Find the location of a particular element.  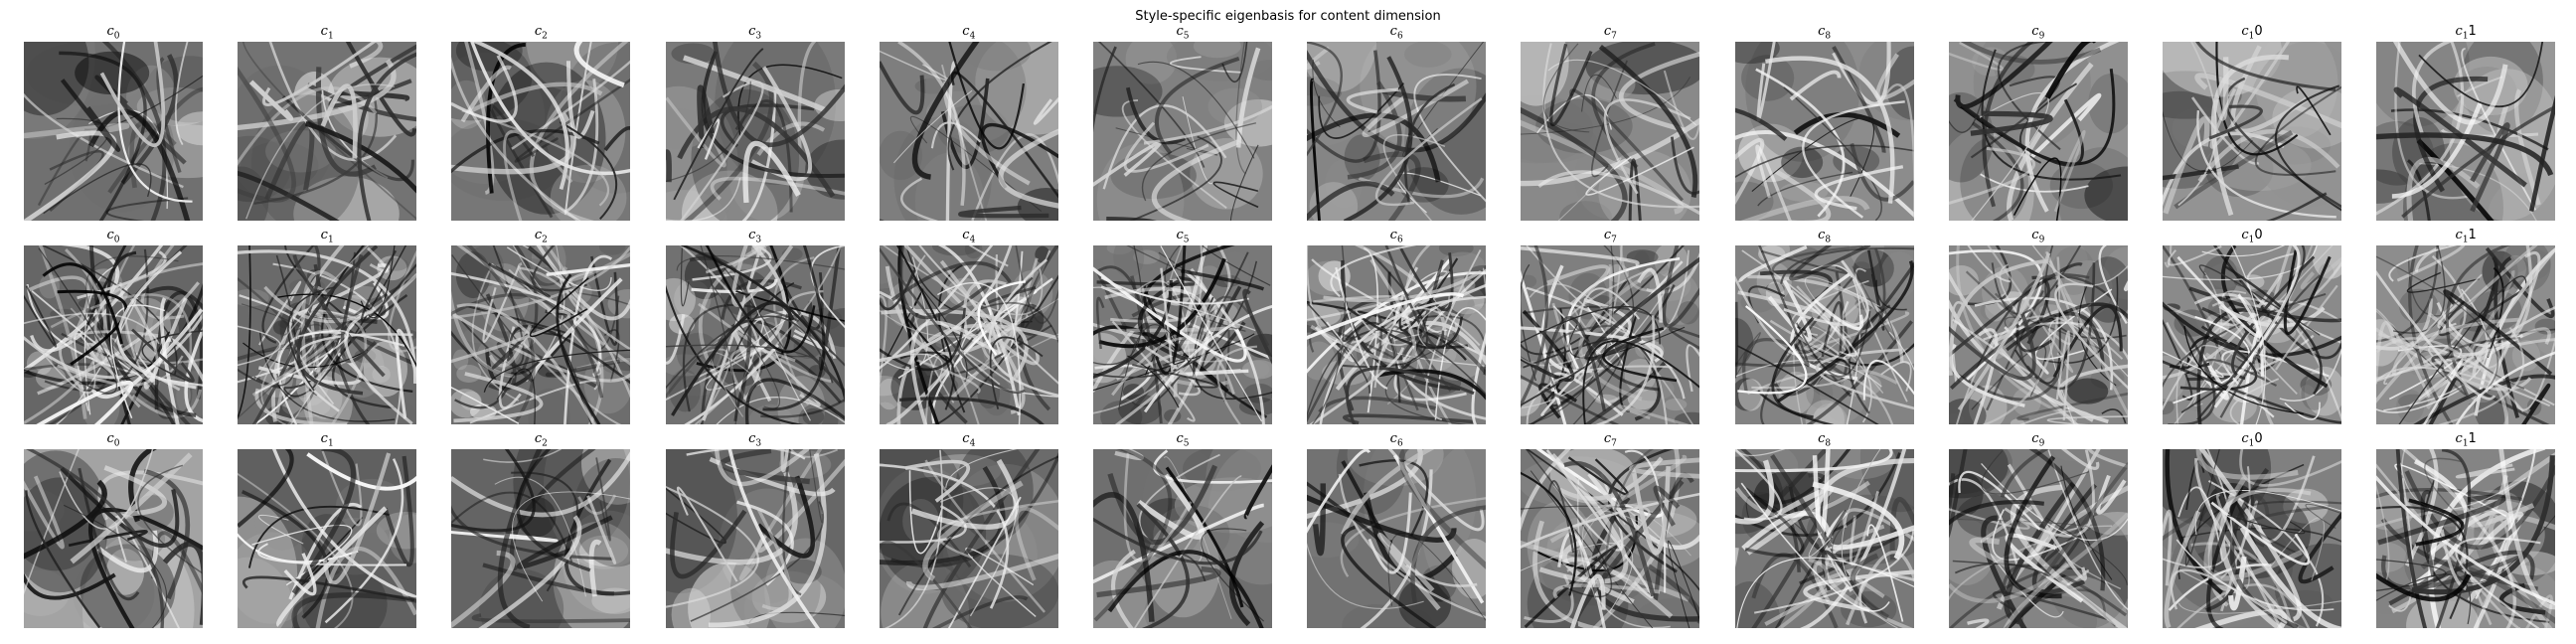

panel-label: c6 is located at coordinates (1396, 440).